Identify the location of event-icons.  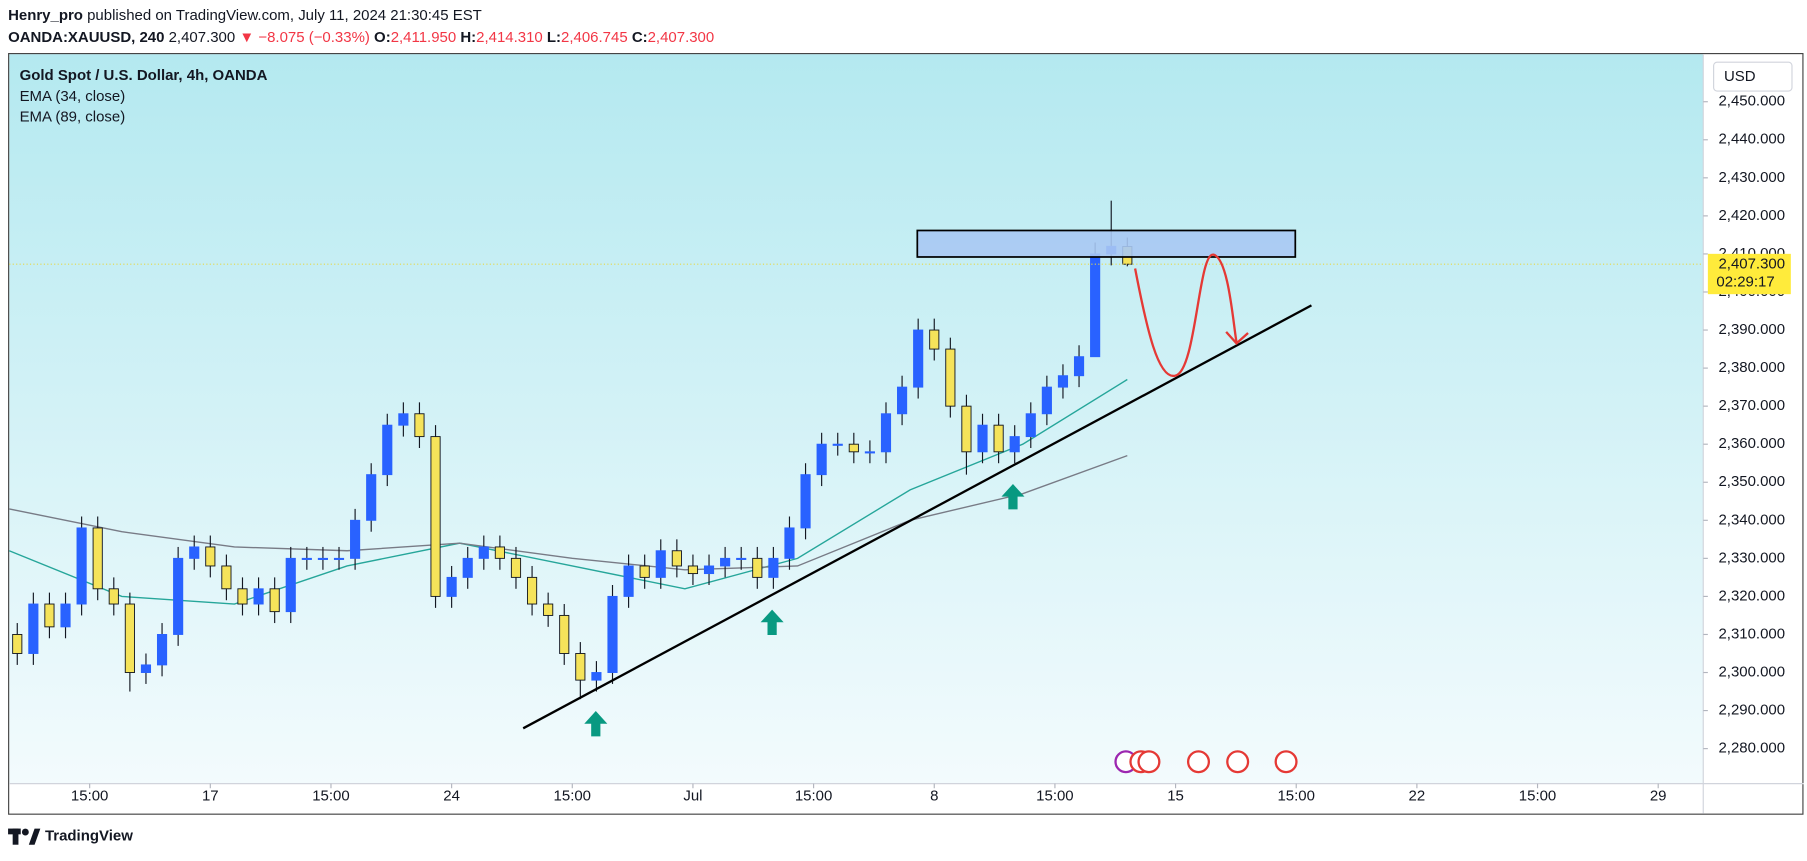
(1206, 762).